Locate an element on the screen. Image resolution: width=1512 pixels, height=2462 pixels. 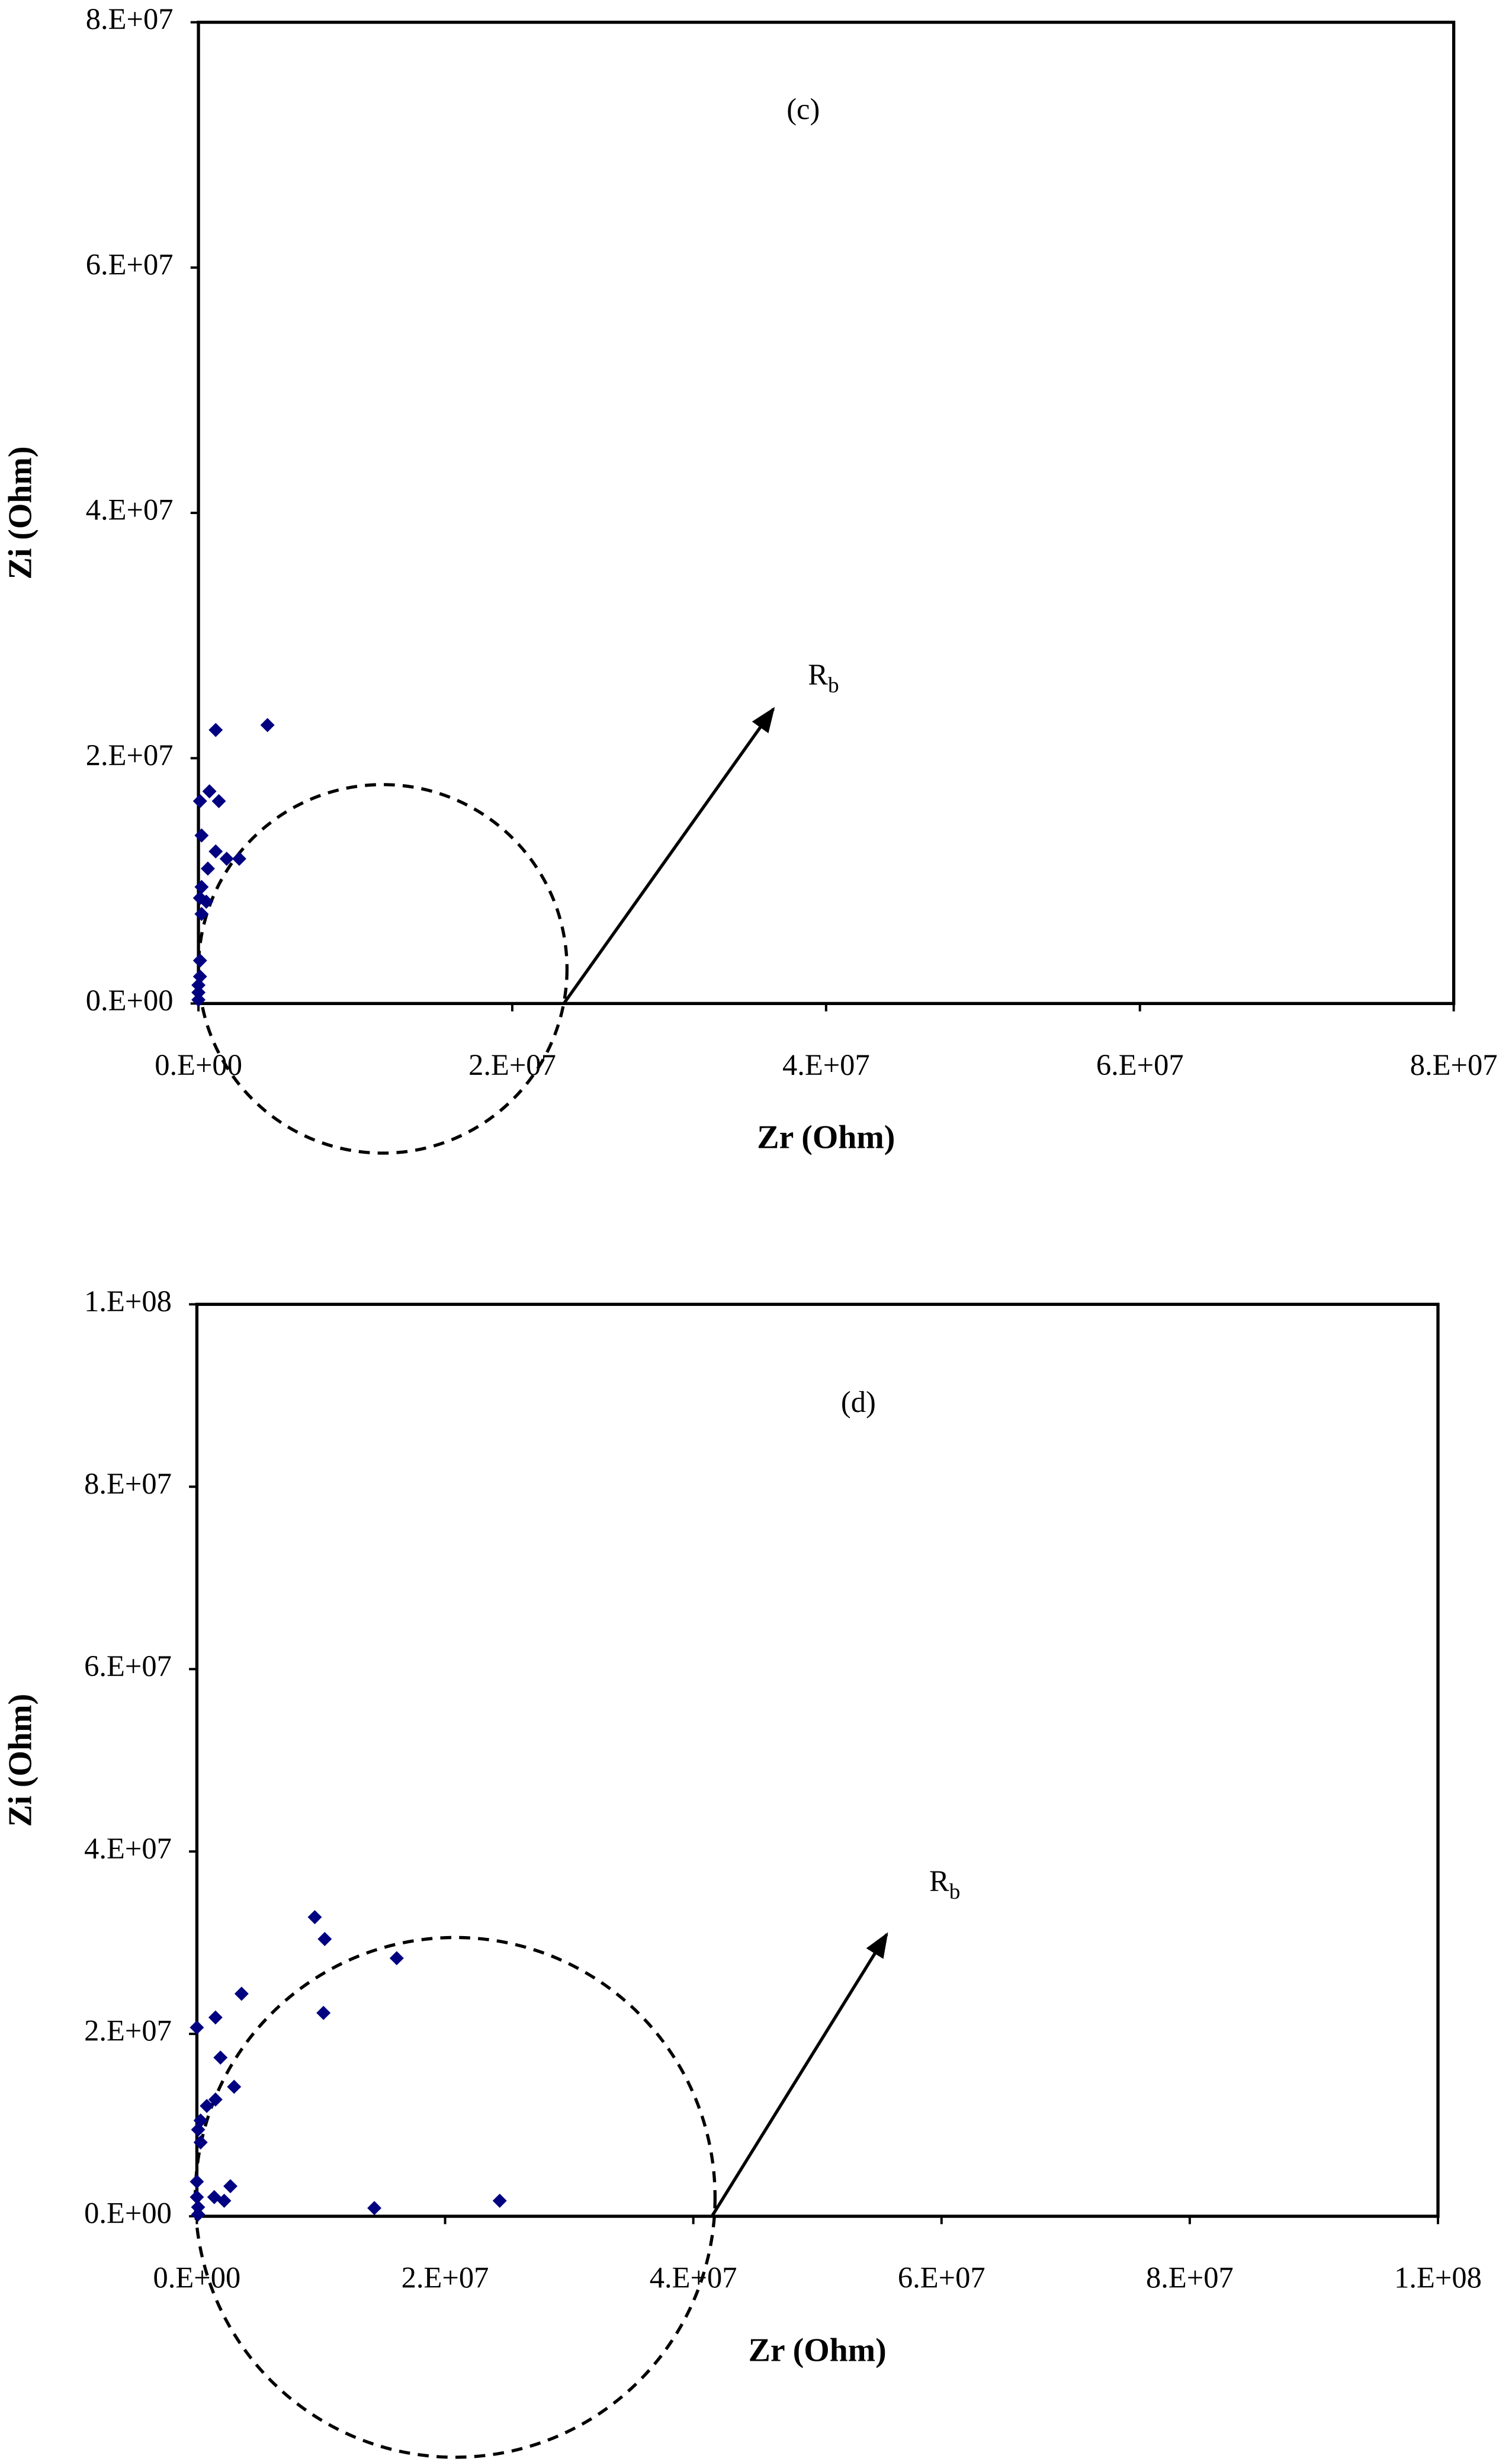
y-tick-label: 1.E+08 is located at coordinates (128, 1301).